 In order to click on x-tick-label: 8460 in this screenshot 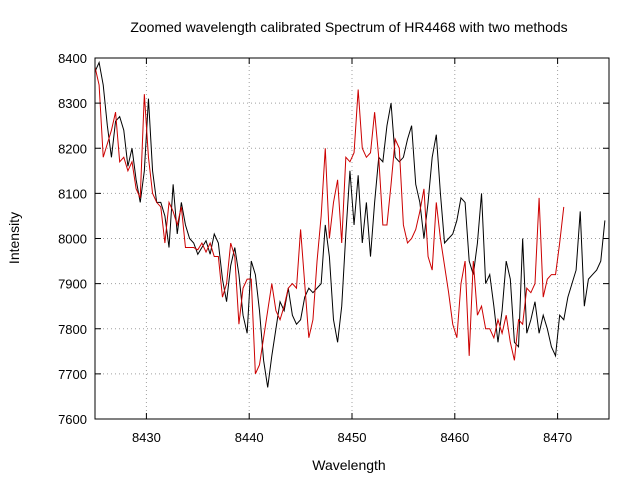, I will do `click(454, 437)`.